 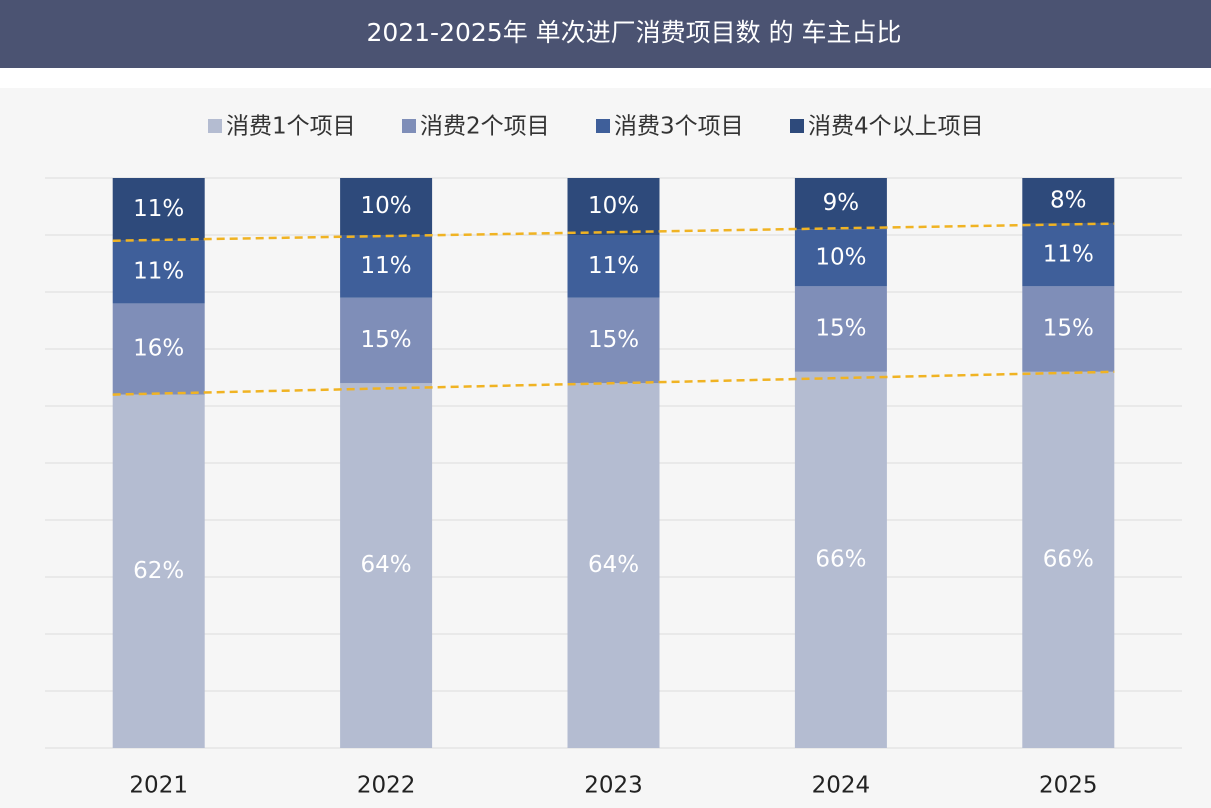 I want to click on data-label: 62%, so click(x=158, y=571).